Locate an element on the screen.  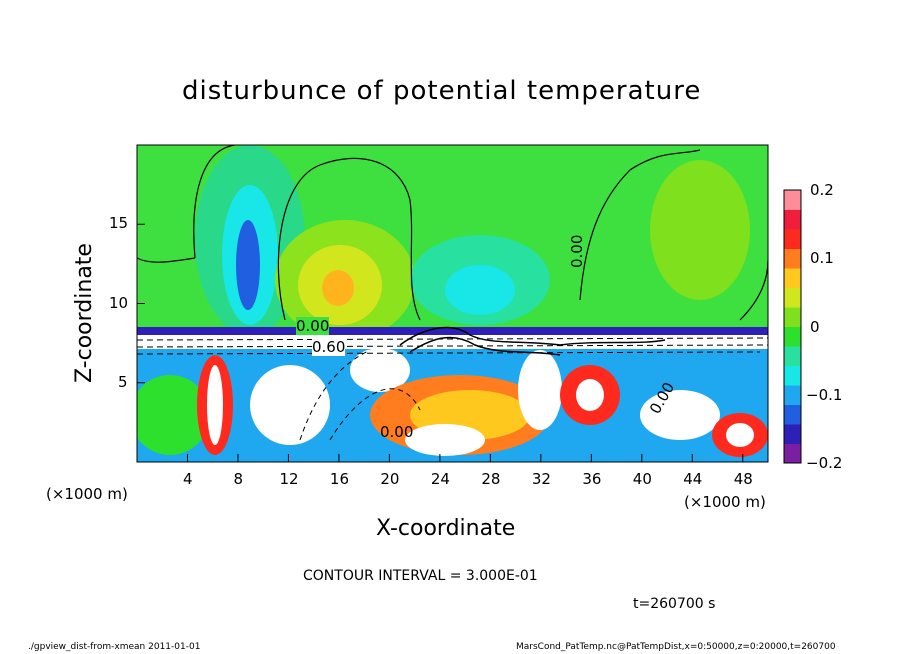
x-tick-label: 16 is located at coordinates (339, 479).